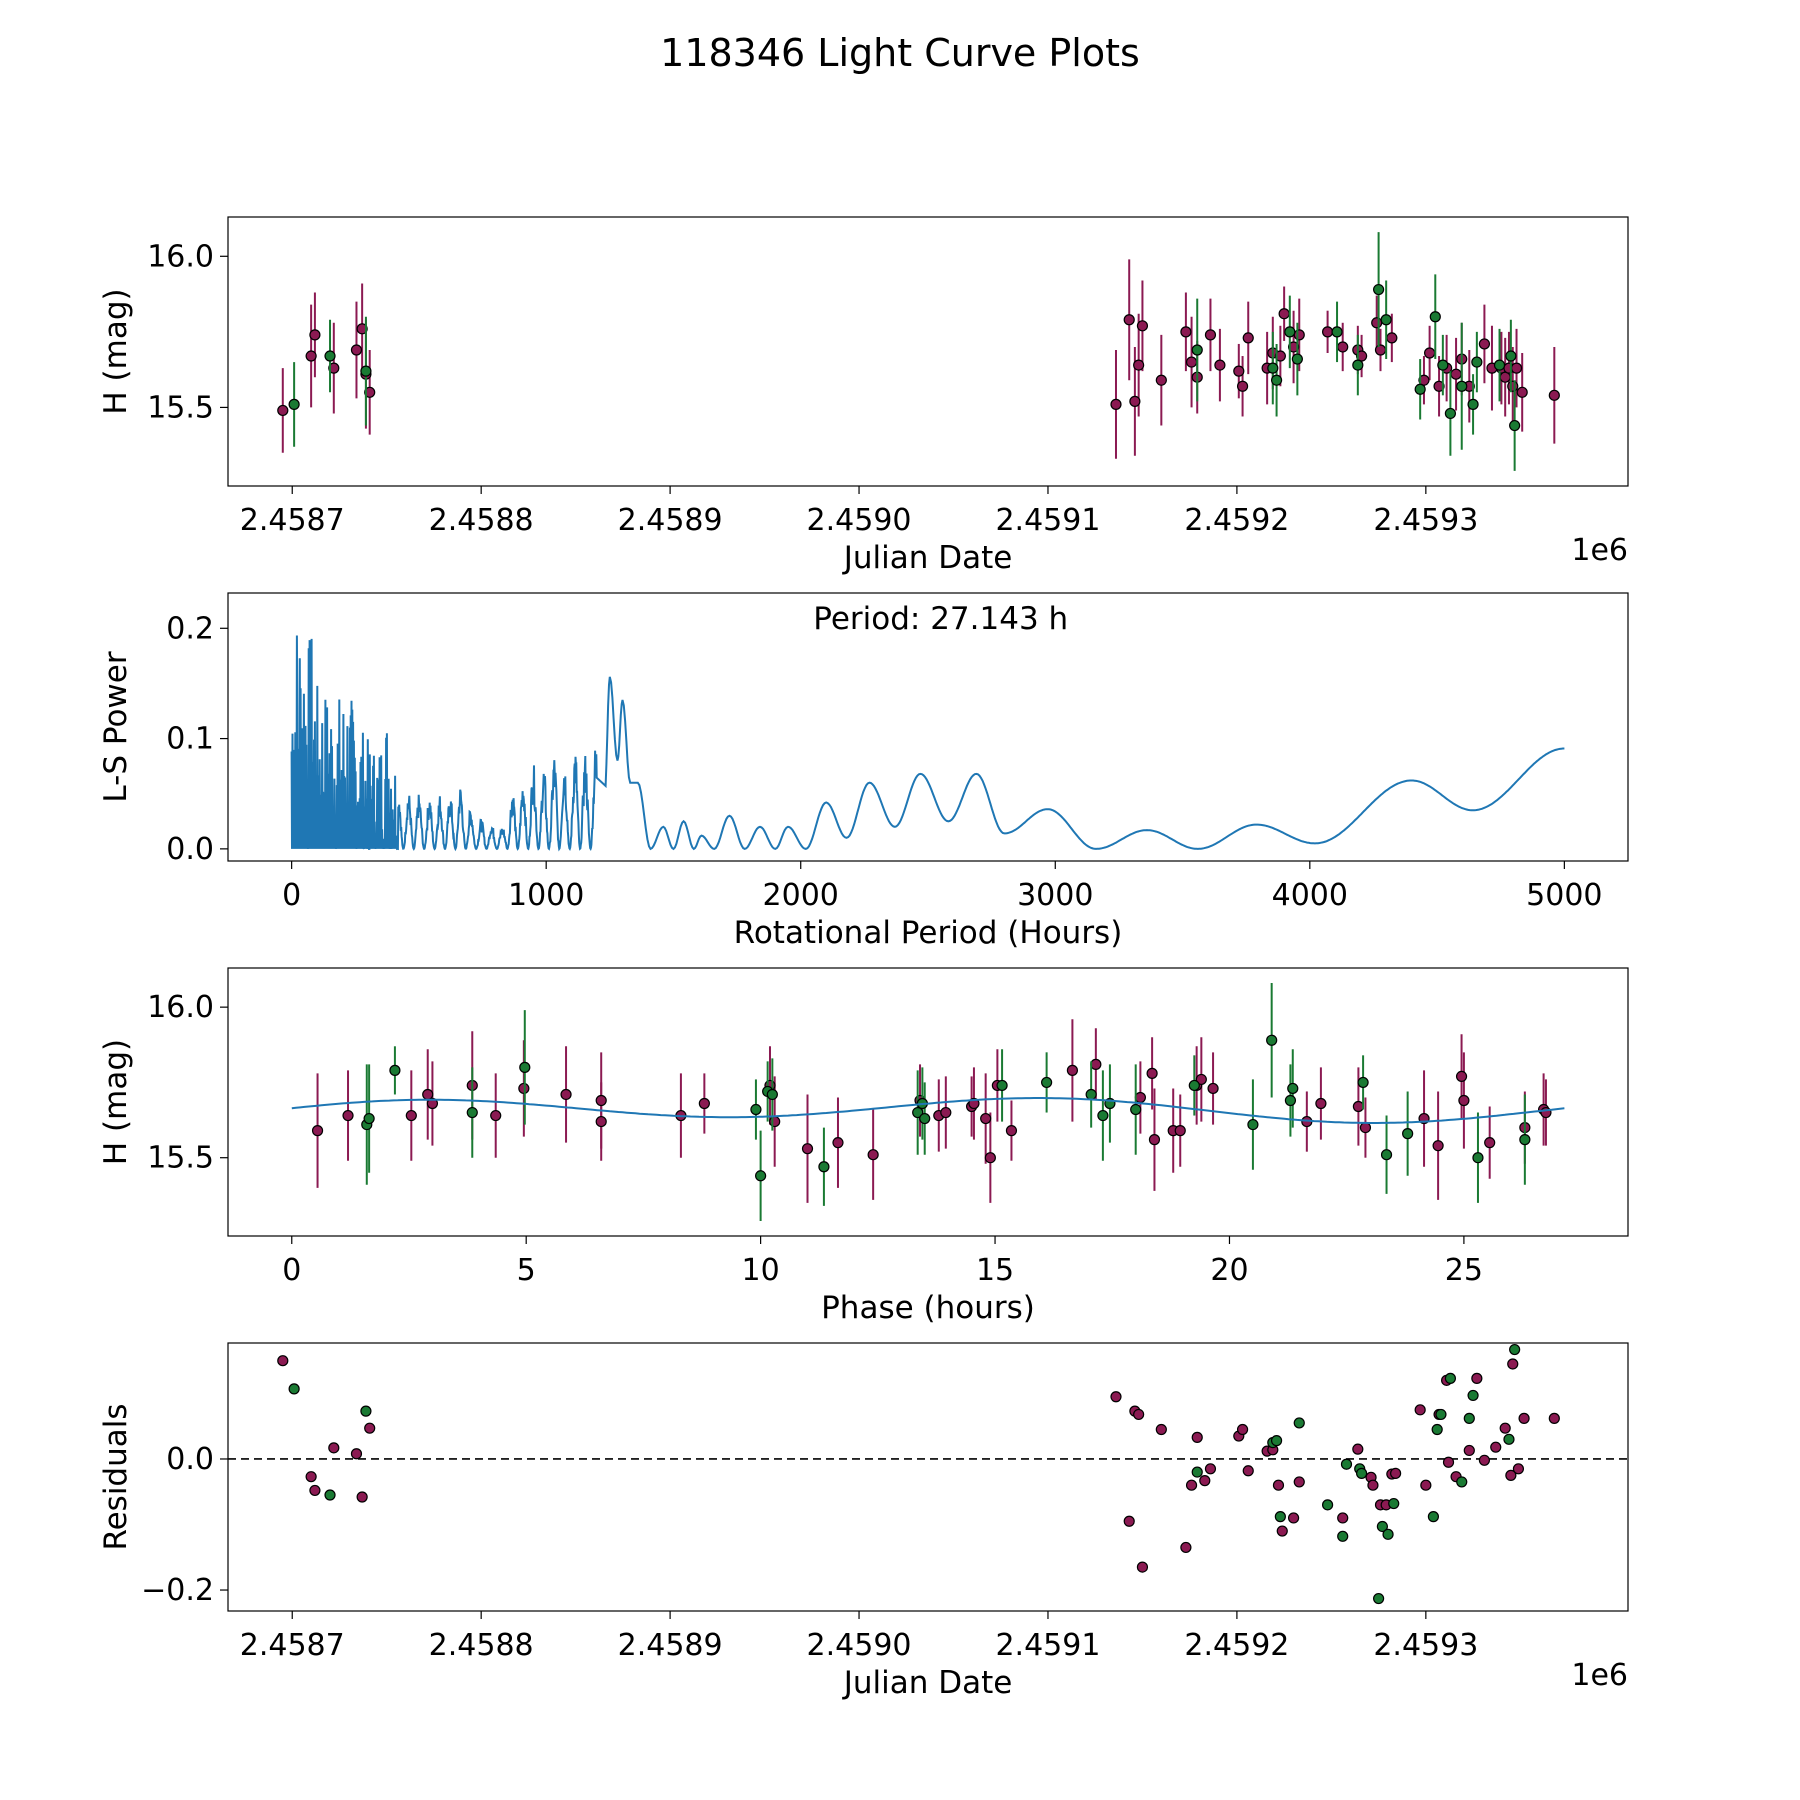 The width and height of the screenshot is (1800, 1800). Describe the element at coordinates (177, 1590) in the screenshot. I see `y-tick-label: −0.2` at that location.